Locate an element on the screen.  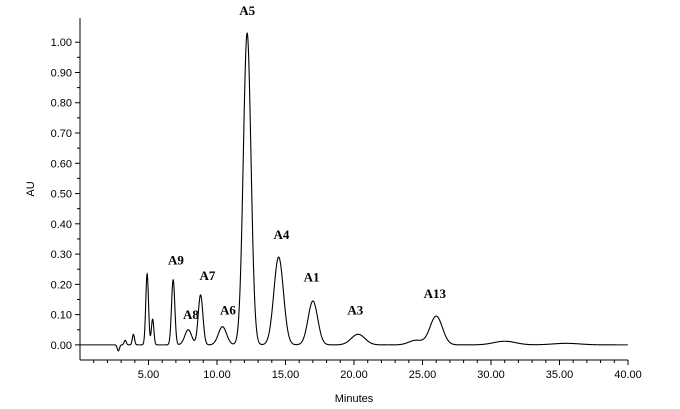
y-tick-label: 0.20 is located at coordinates (61, 285).